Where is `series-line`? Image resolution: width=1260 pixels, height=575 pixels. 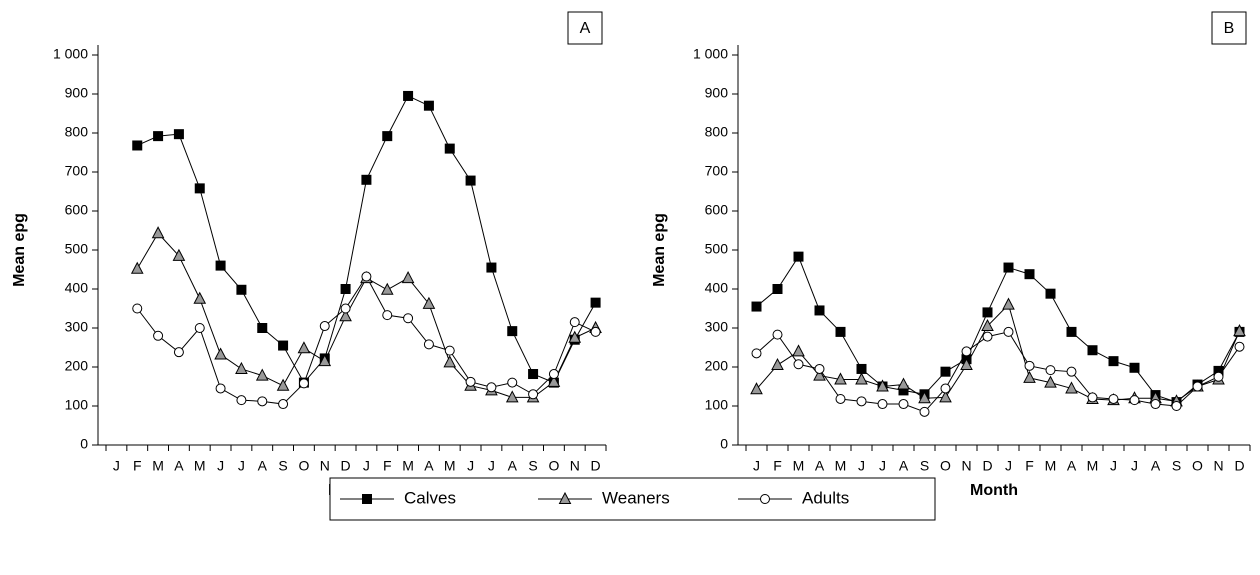
series-line is located at coordinates (366, 315).